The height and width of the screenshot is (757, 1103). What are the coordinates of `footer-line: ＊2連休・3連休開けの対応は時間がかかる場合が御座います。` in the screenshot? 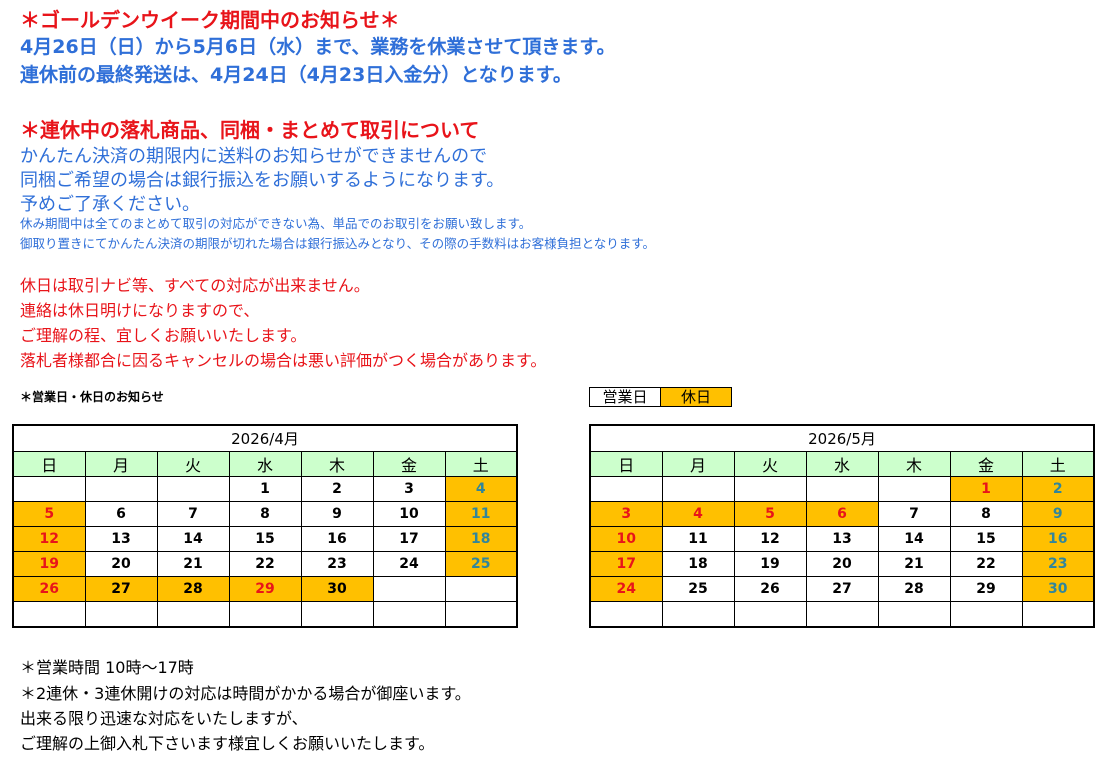 It's located at (245, 693).